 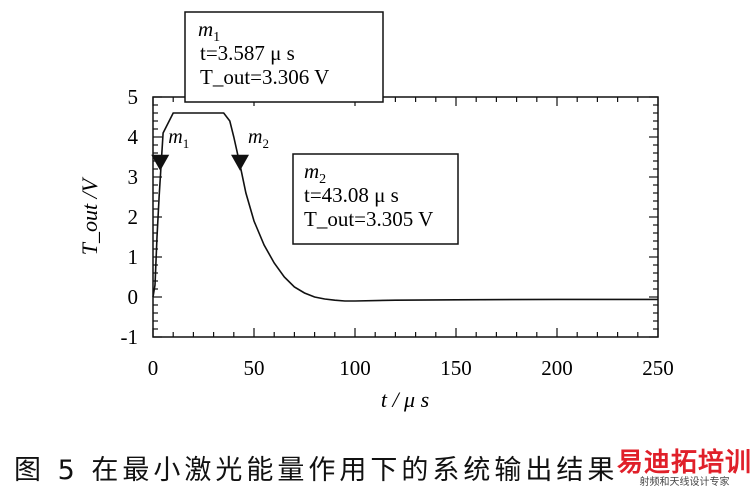 What do you see at coordinates (315, 173) in the screenshot?
I see `annotation-m2-title: m2` at bounding box center [315, 173].